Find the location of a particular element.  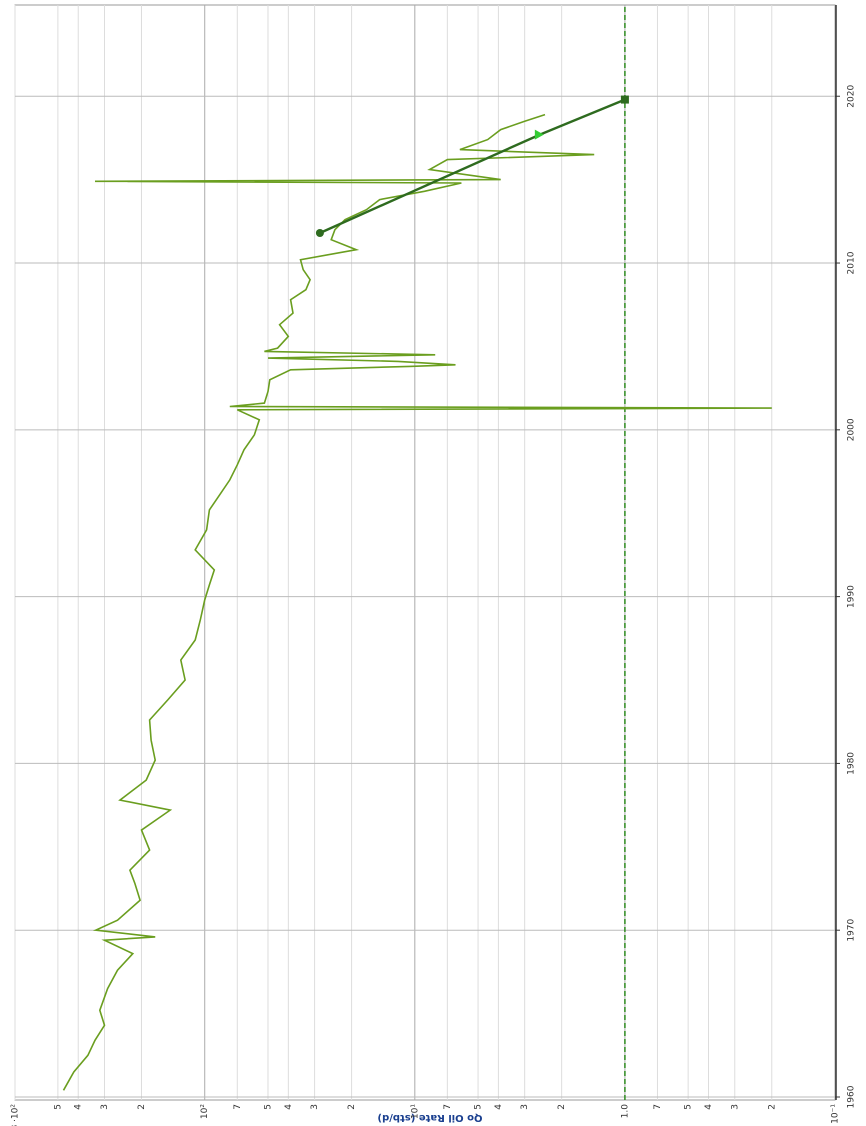

x-tick-label: 1970 is located at coordinates (852, 929).